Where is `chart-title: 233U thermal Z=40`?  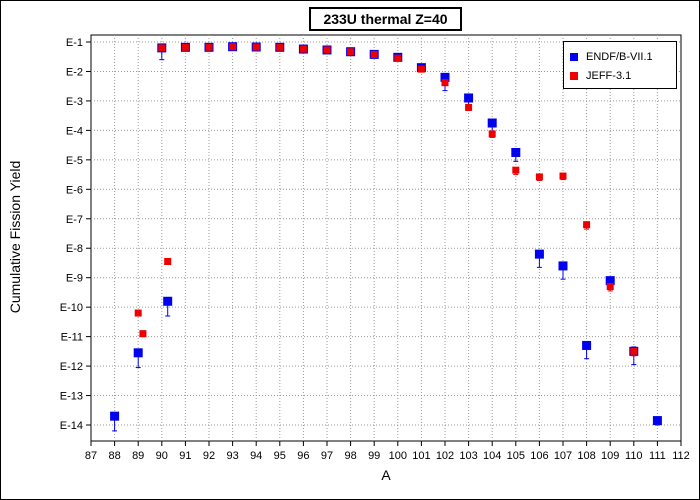 chart-title: 233U thermal Z=40 is located at coordinates (385, 19).